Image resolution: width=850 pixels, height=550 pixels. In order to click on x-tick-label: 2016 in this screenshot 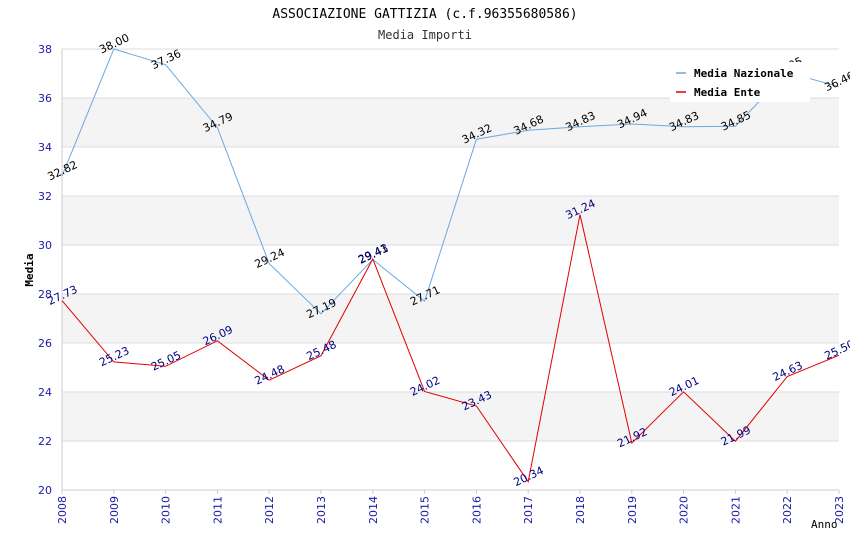, I will do `click(476, 510)`.